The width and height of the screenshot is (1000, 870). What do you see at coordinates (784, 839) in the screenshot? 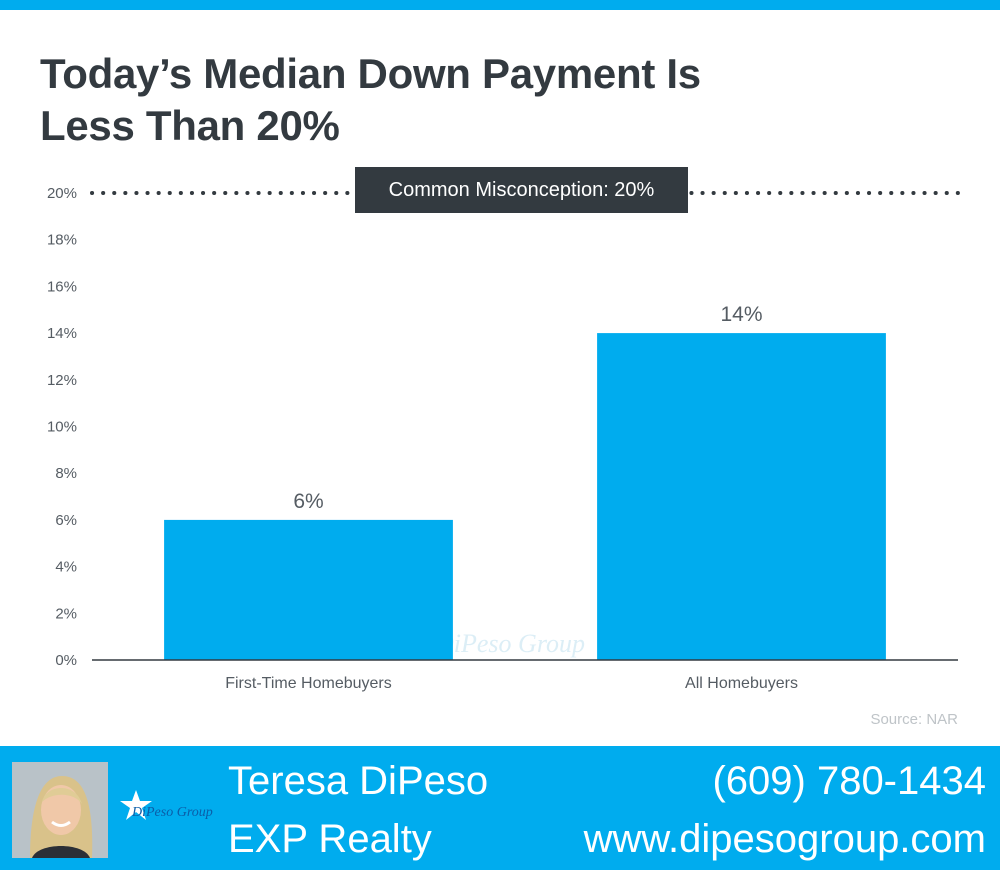
I see `agent-website: www.dipesogroup.com` at bounding box center [784, 839].